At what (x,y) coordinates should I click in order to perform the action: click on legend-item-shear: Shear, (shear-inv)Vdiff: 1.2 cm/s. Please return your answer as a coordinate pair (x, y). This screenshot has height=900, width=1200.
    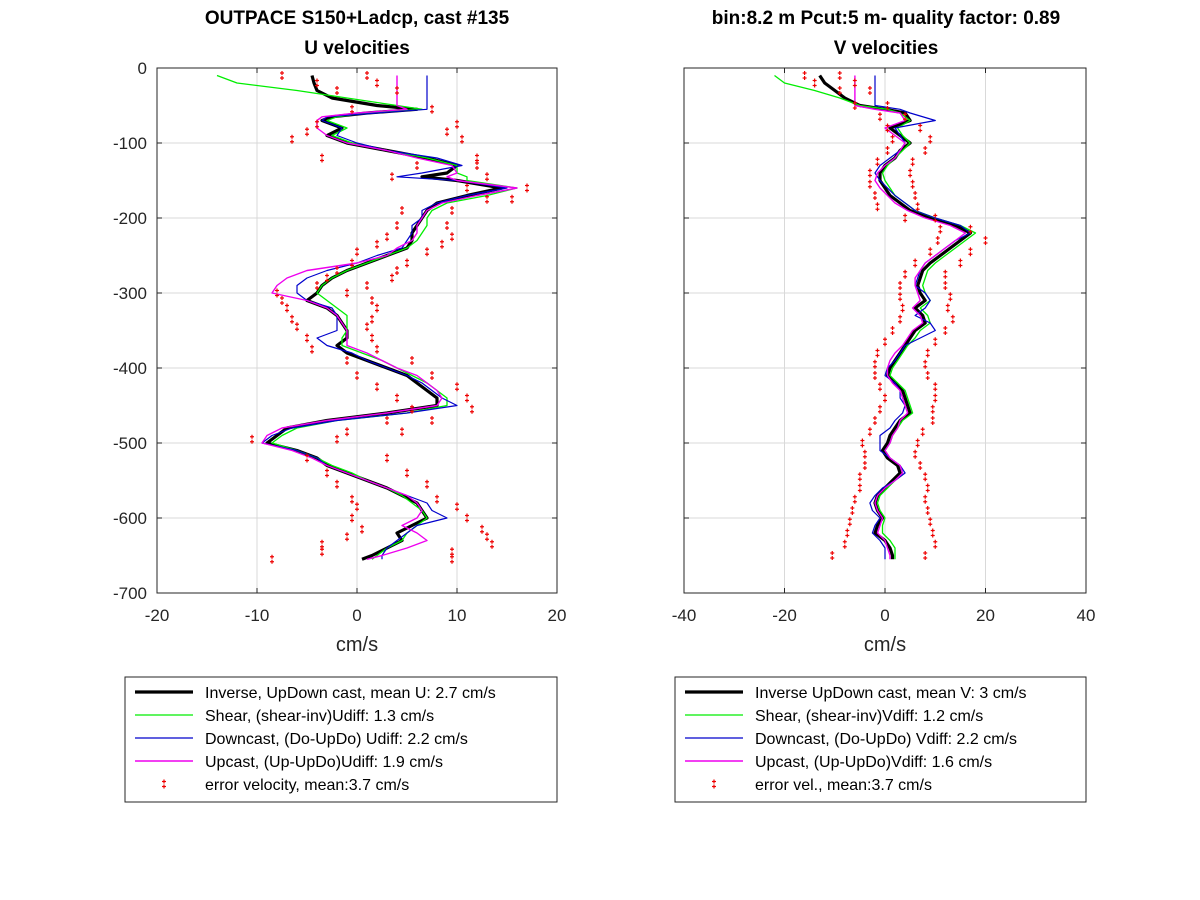
    Looking at the image, I should click on (834, 716).